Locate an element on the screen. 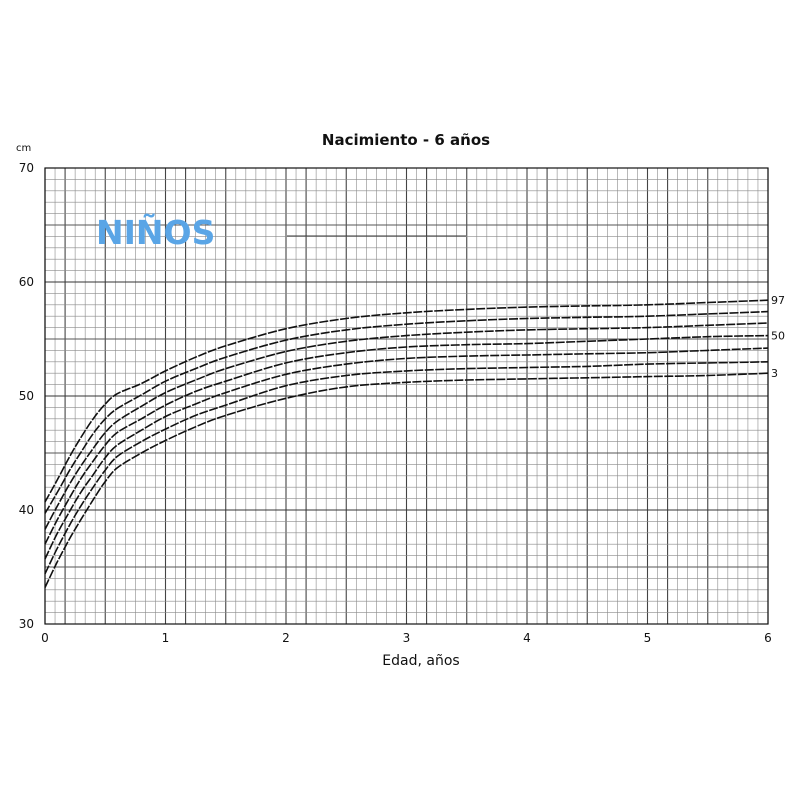  x-axis-label: Edad, años is located at coordinates (420, 661).